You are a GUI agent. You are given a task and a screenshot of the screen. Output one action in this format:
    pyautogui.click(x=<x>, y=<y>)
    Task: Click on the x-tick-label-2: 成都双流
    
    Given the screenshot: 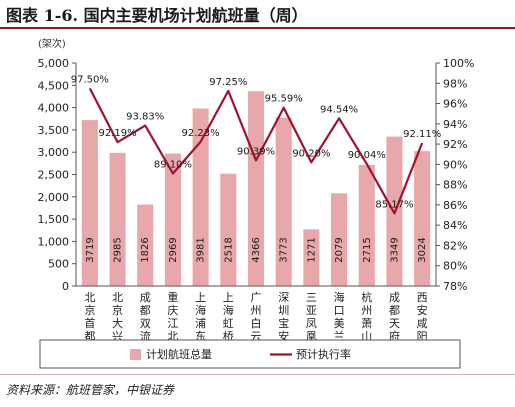 What is the action you would take?
    pyautogui.click(x=145, y=317)
    